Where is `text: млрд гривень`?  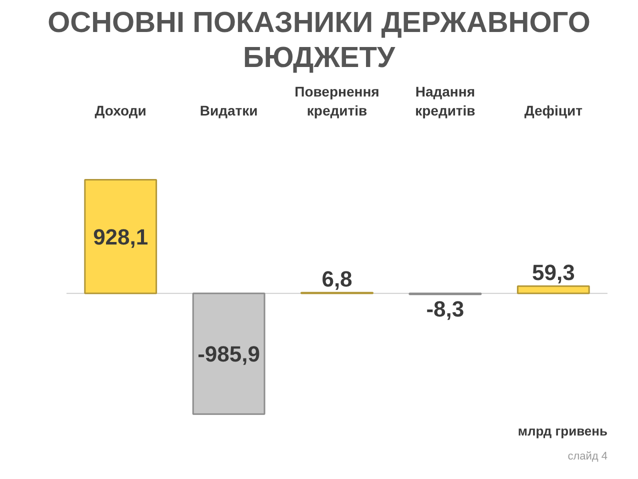 text: млрд гривень is located at coordinates (563, 431).